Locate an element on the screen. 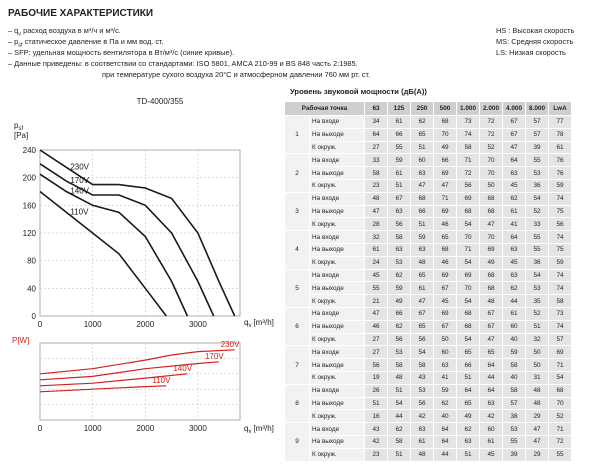  value-cell: 63 is located at coordinates (514, 173).